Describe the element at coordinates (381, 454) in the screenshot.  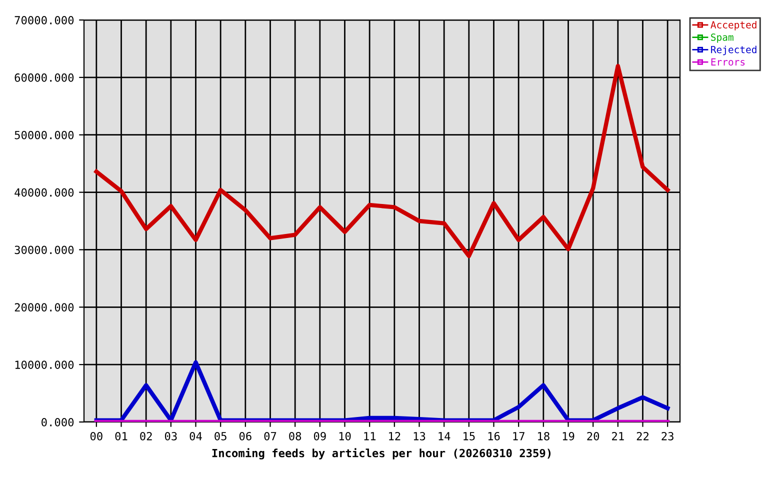
I see `x-axis-title: Incoming feeds by articles per hour (20260310 2359)` at that location.